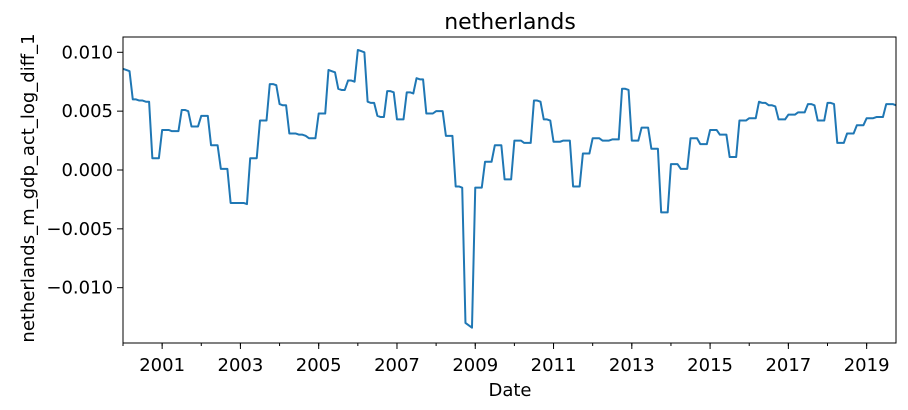 The height and width of the screenshot is (410, 908). I want to click on chart-title: netherlands, so click(510, 22).